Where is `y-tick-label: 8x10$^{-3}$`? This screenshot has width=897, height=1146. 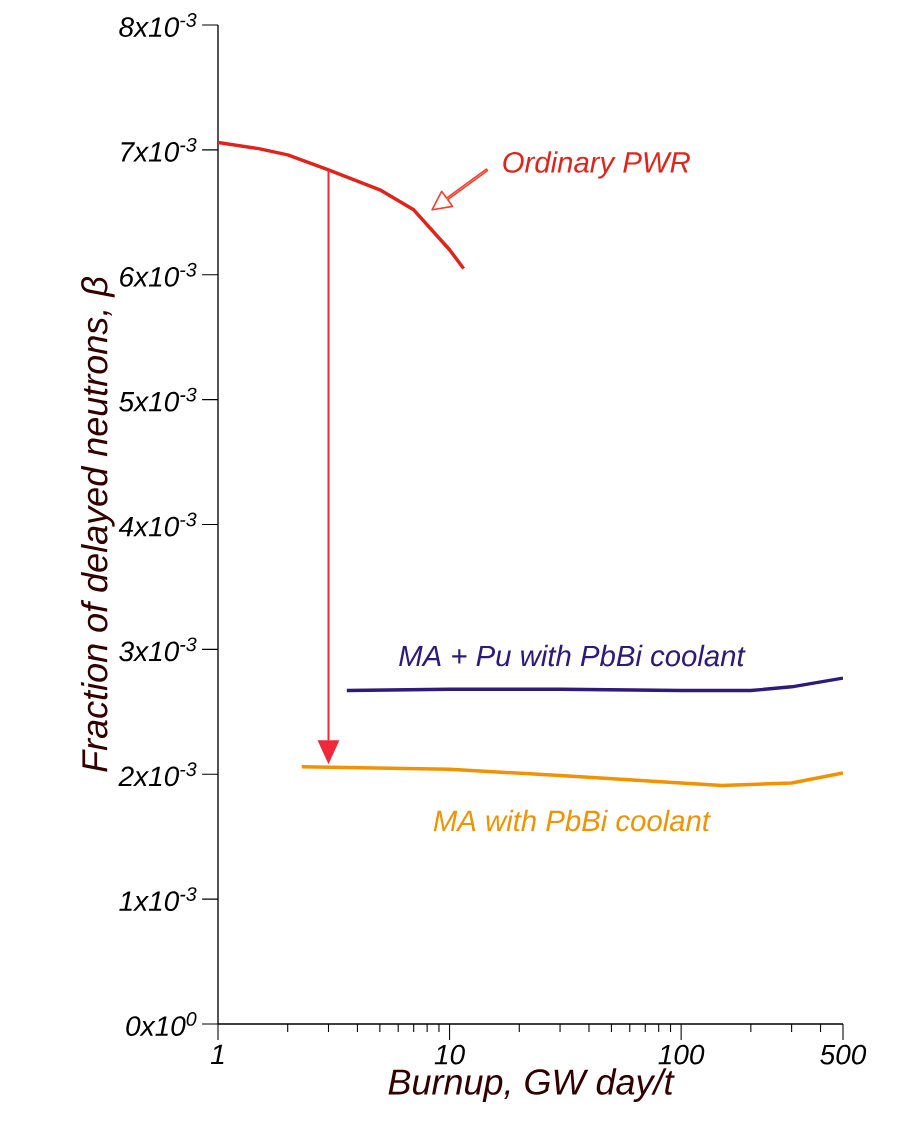
y-tick-label: 8x10$^{-3}$ is located at coordinates (158, 25).